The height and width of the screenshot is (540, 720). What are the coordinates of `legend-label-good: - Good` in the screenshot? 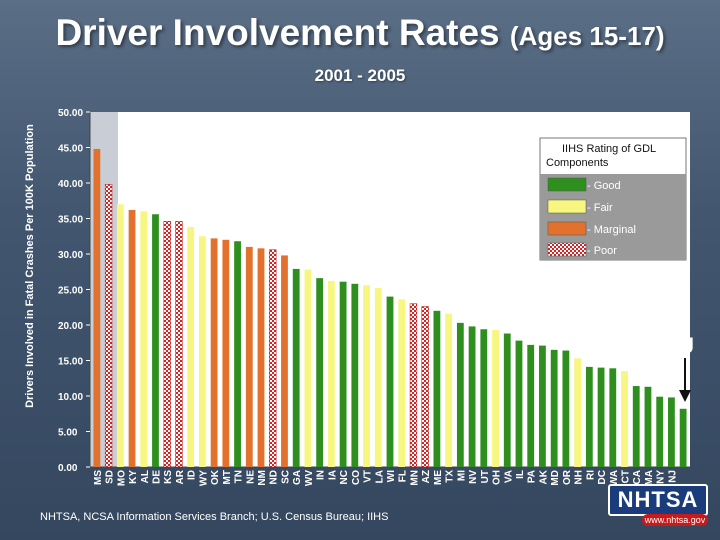 It's located at (604, 186).